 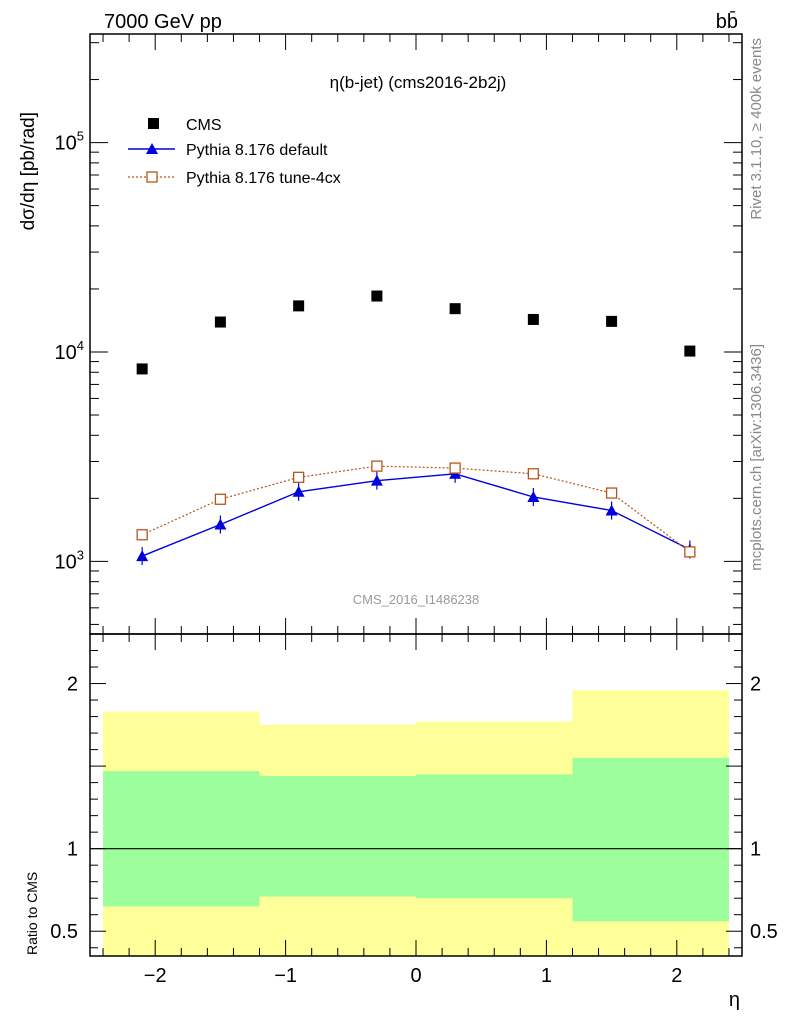 I want to click on ratio-y-tick-label-left: 1, so click(x=72, y=850).